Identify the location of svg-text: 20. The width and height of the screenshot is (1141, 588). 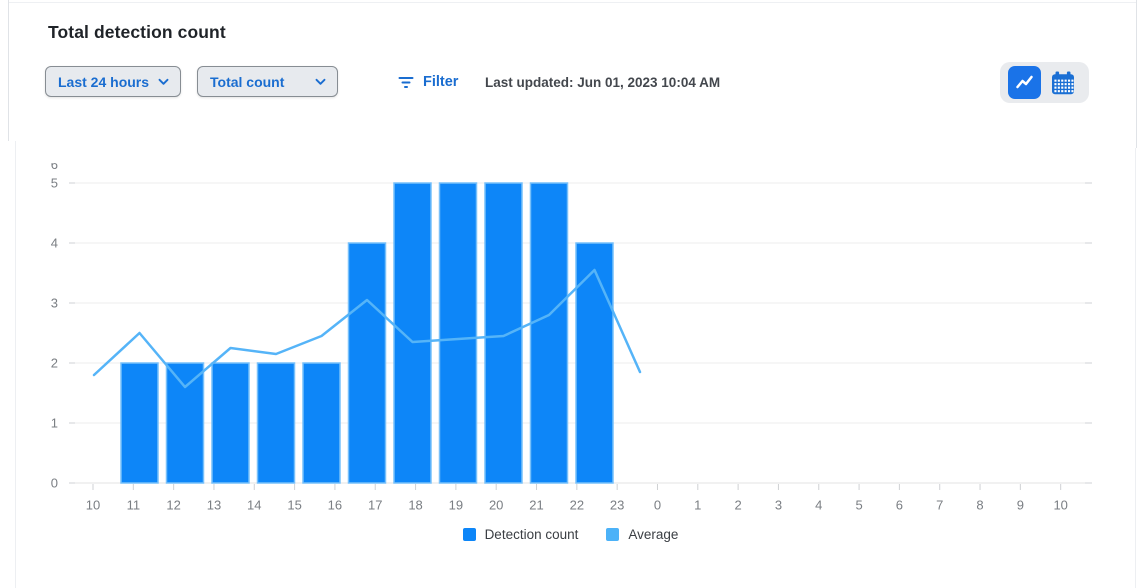
(496, 505).